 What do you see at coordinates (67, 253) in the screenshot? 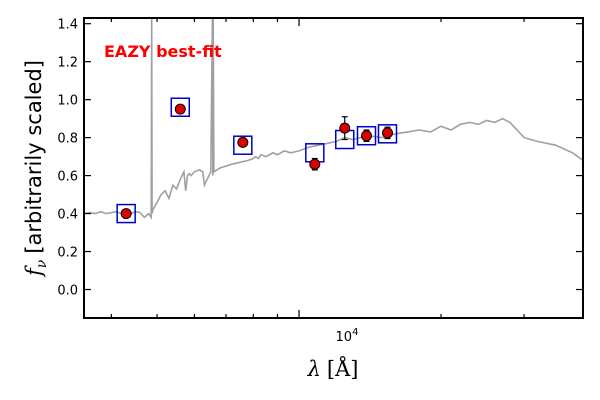
I see `y-tick-label: 0.2` at bounding box center [67, 253].